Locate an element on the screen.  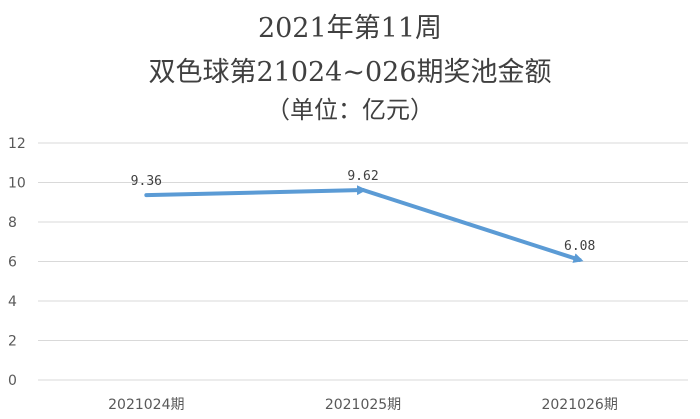
chart-subtitle: 双色球第21024~026期奖池金额 is located at coordinates (350, 72).